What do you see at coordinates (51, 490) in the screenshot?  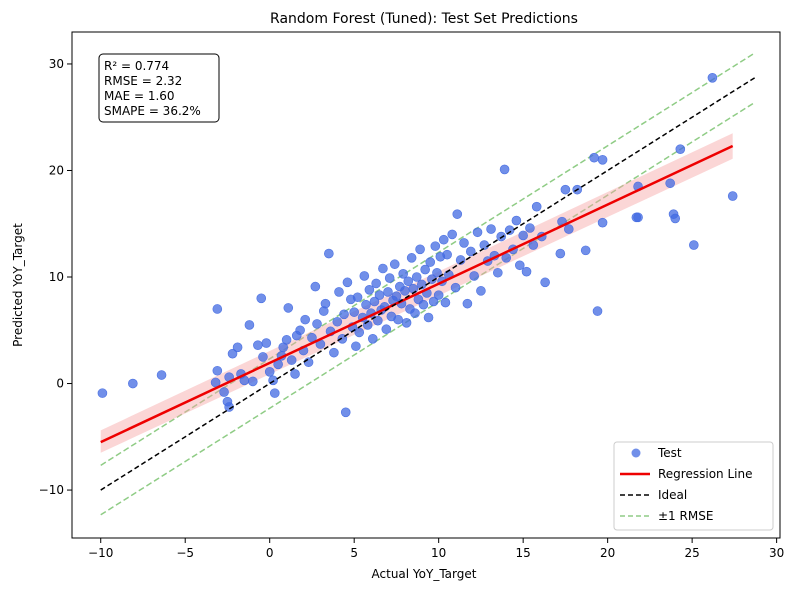 I see `y-tick-label: −10` at bounding box center [51, 490].